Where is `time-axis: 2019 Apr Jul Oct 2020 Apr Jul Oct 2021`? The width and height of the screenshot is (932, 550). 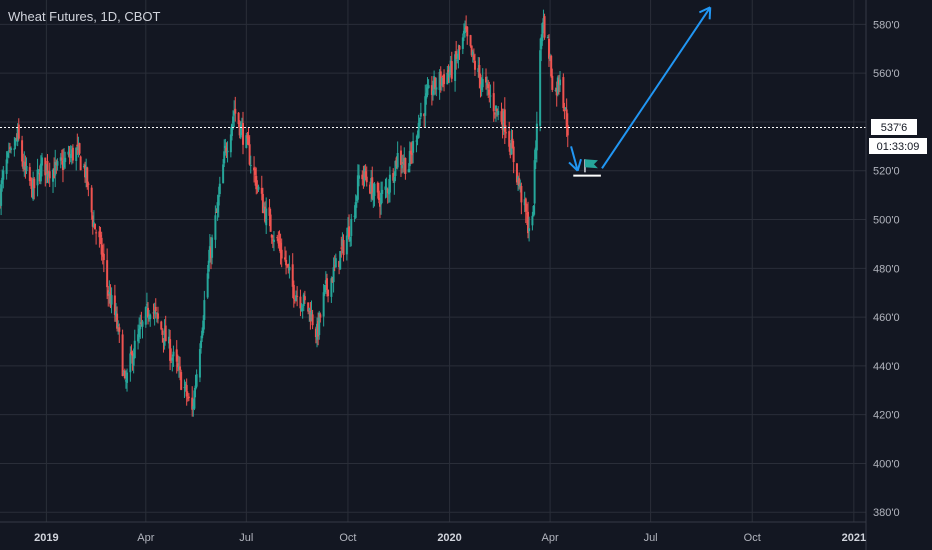
time-axis: 2019 Apr Jul Oct 2020 Apr Jul Oct 2021 is located at coordinates (433, 532).